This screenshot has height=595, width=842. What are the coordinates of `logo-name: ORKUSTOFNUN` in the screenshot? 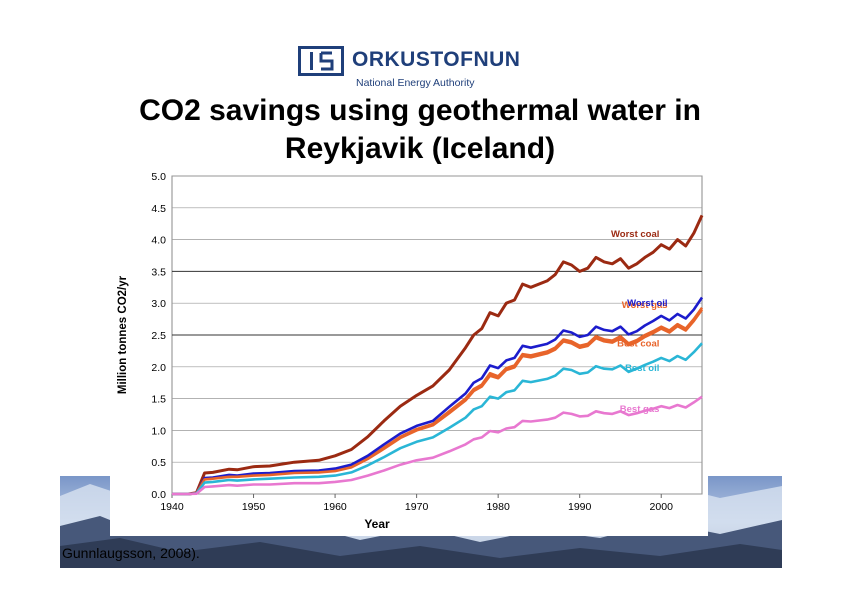 It's located at (436, 59).